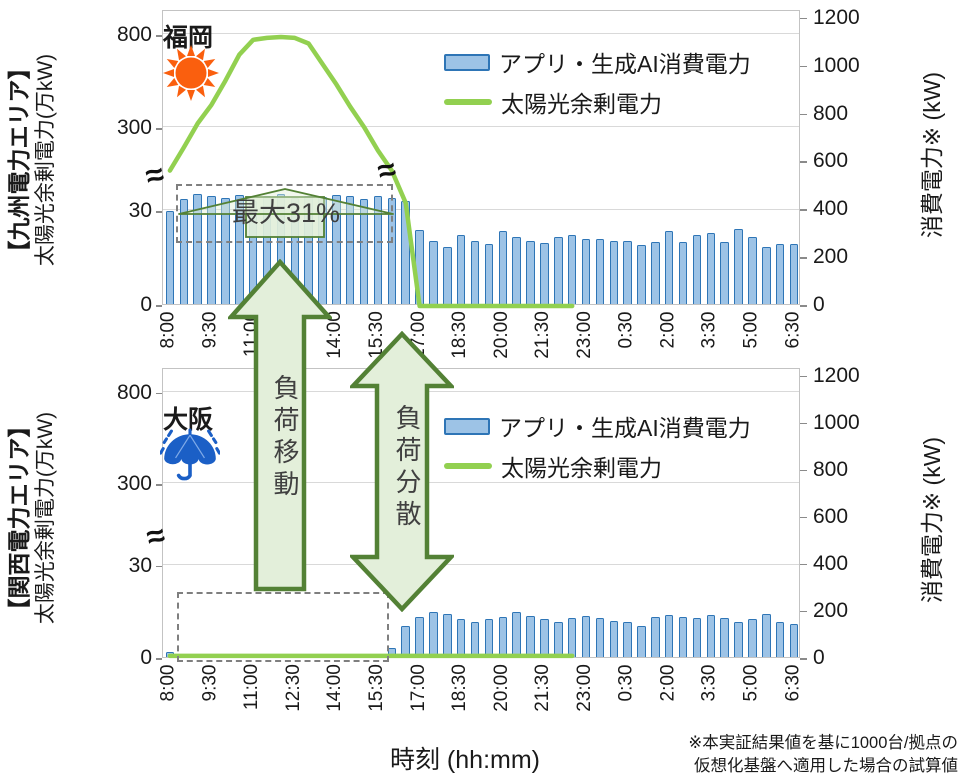 The image size is (968, 781). What do you see at coordinates (819, 304) in the screenshot?
I see `right-axis-tick-label: 0` at bounding box center [819, 304].